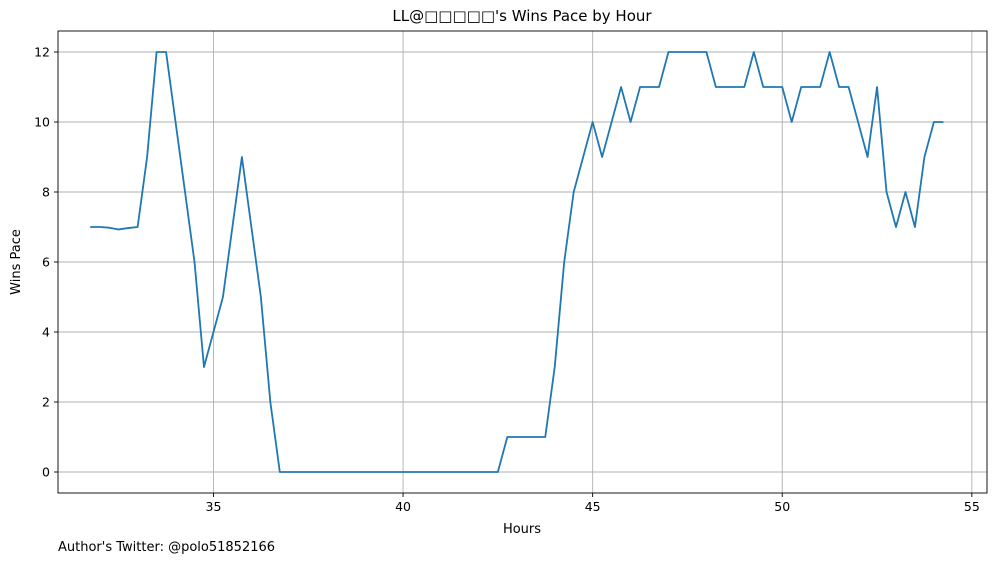 The height and width of the screenshot is (562, 997). What do you see at coordinates (214, 506) in the screenshot?
I see `x-tick-label: 35` at bounding box center [214, 506].